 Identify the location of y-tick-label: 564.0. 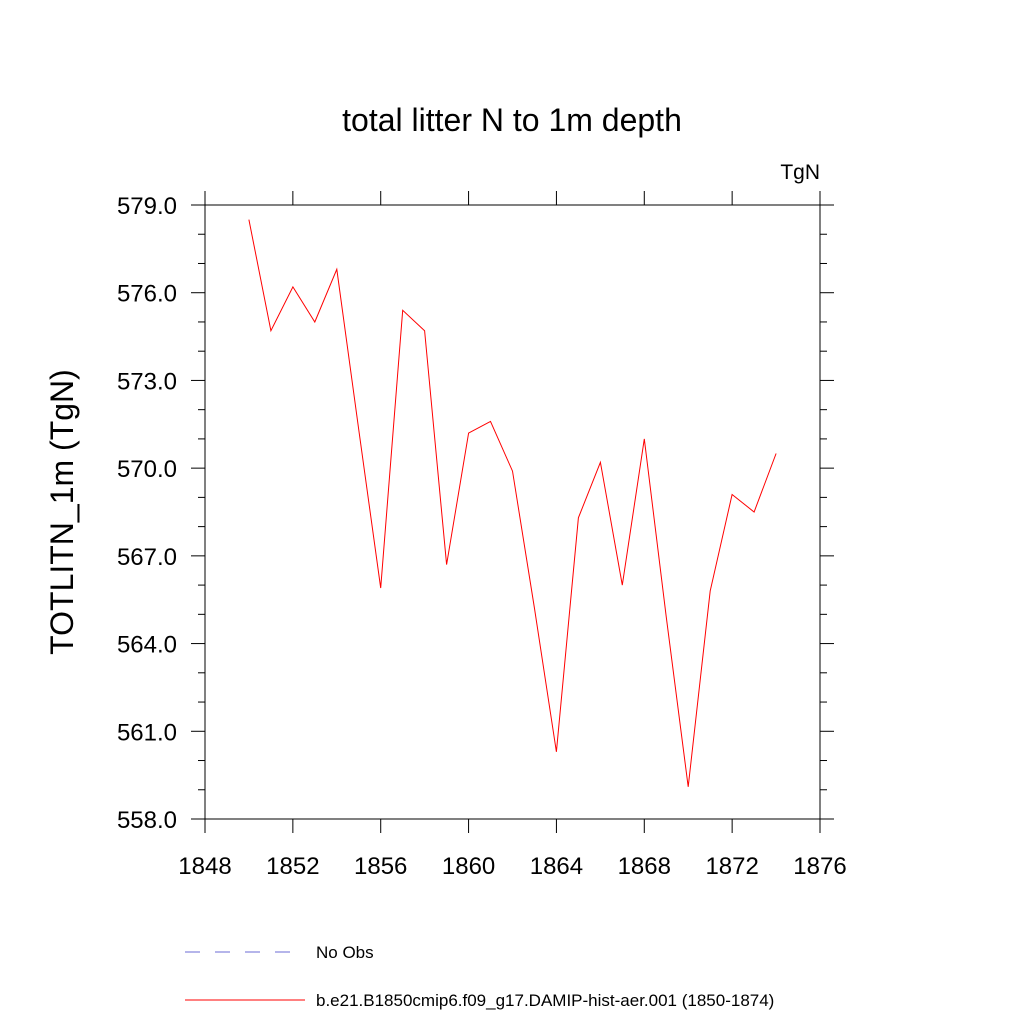
(147, 645).